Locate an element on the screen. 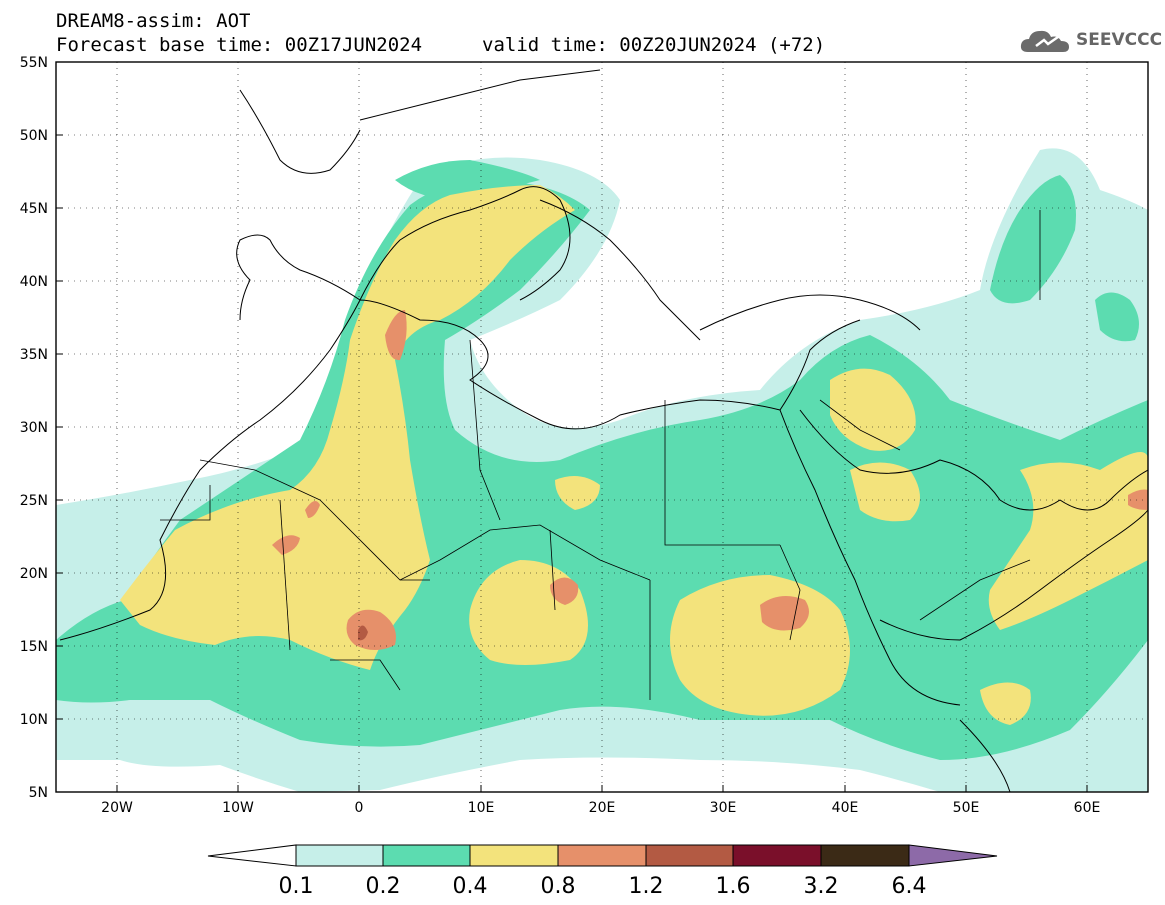 Image resolution: width=1165 pixels, height=905 pixels. colorbar-label: 0.1 is located at coordinates (296, 886).